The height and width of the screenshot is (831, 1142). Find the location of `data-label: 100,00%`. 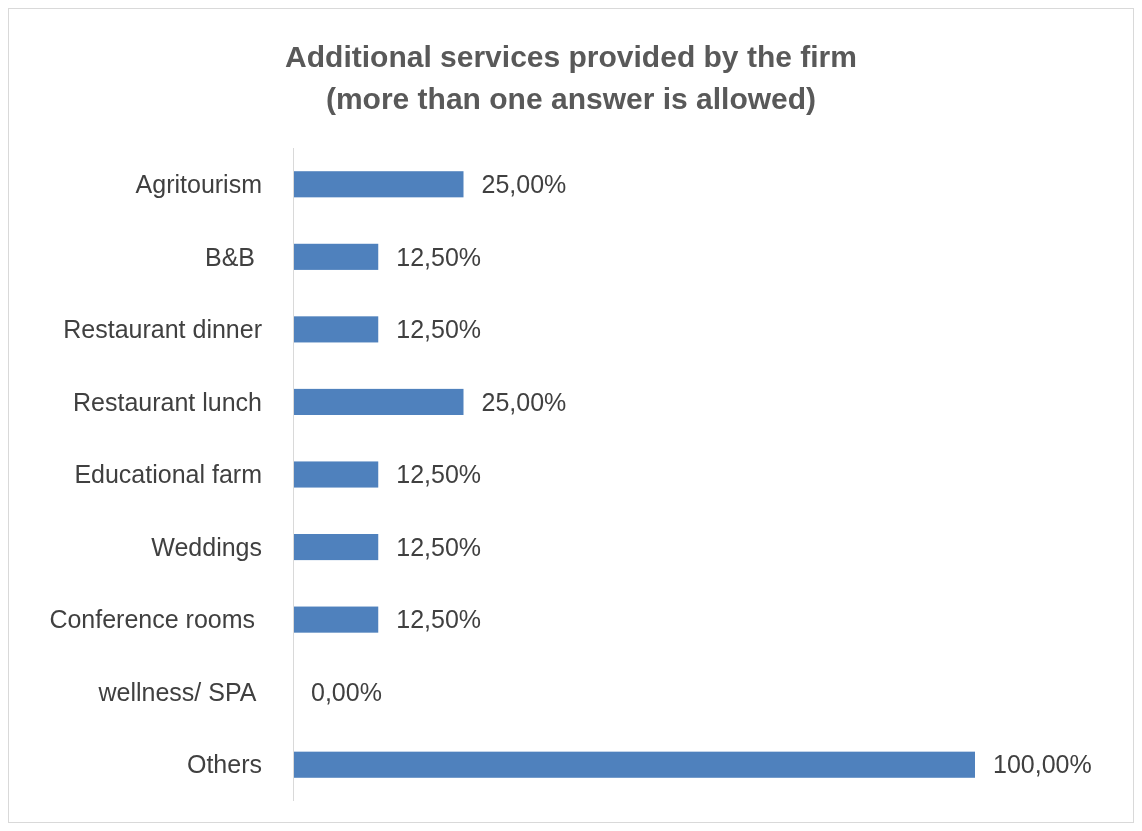

data-label: 100,00% is located at coordinates (1042, 764).